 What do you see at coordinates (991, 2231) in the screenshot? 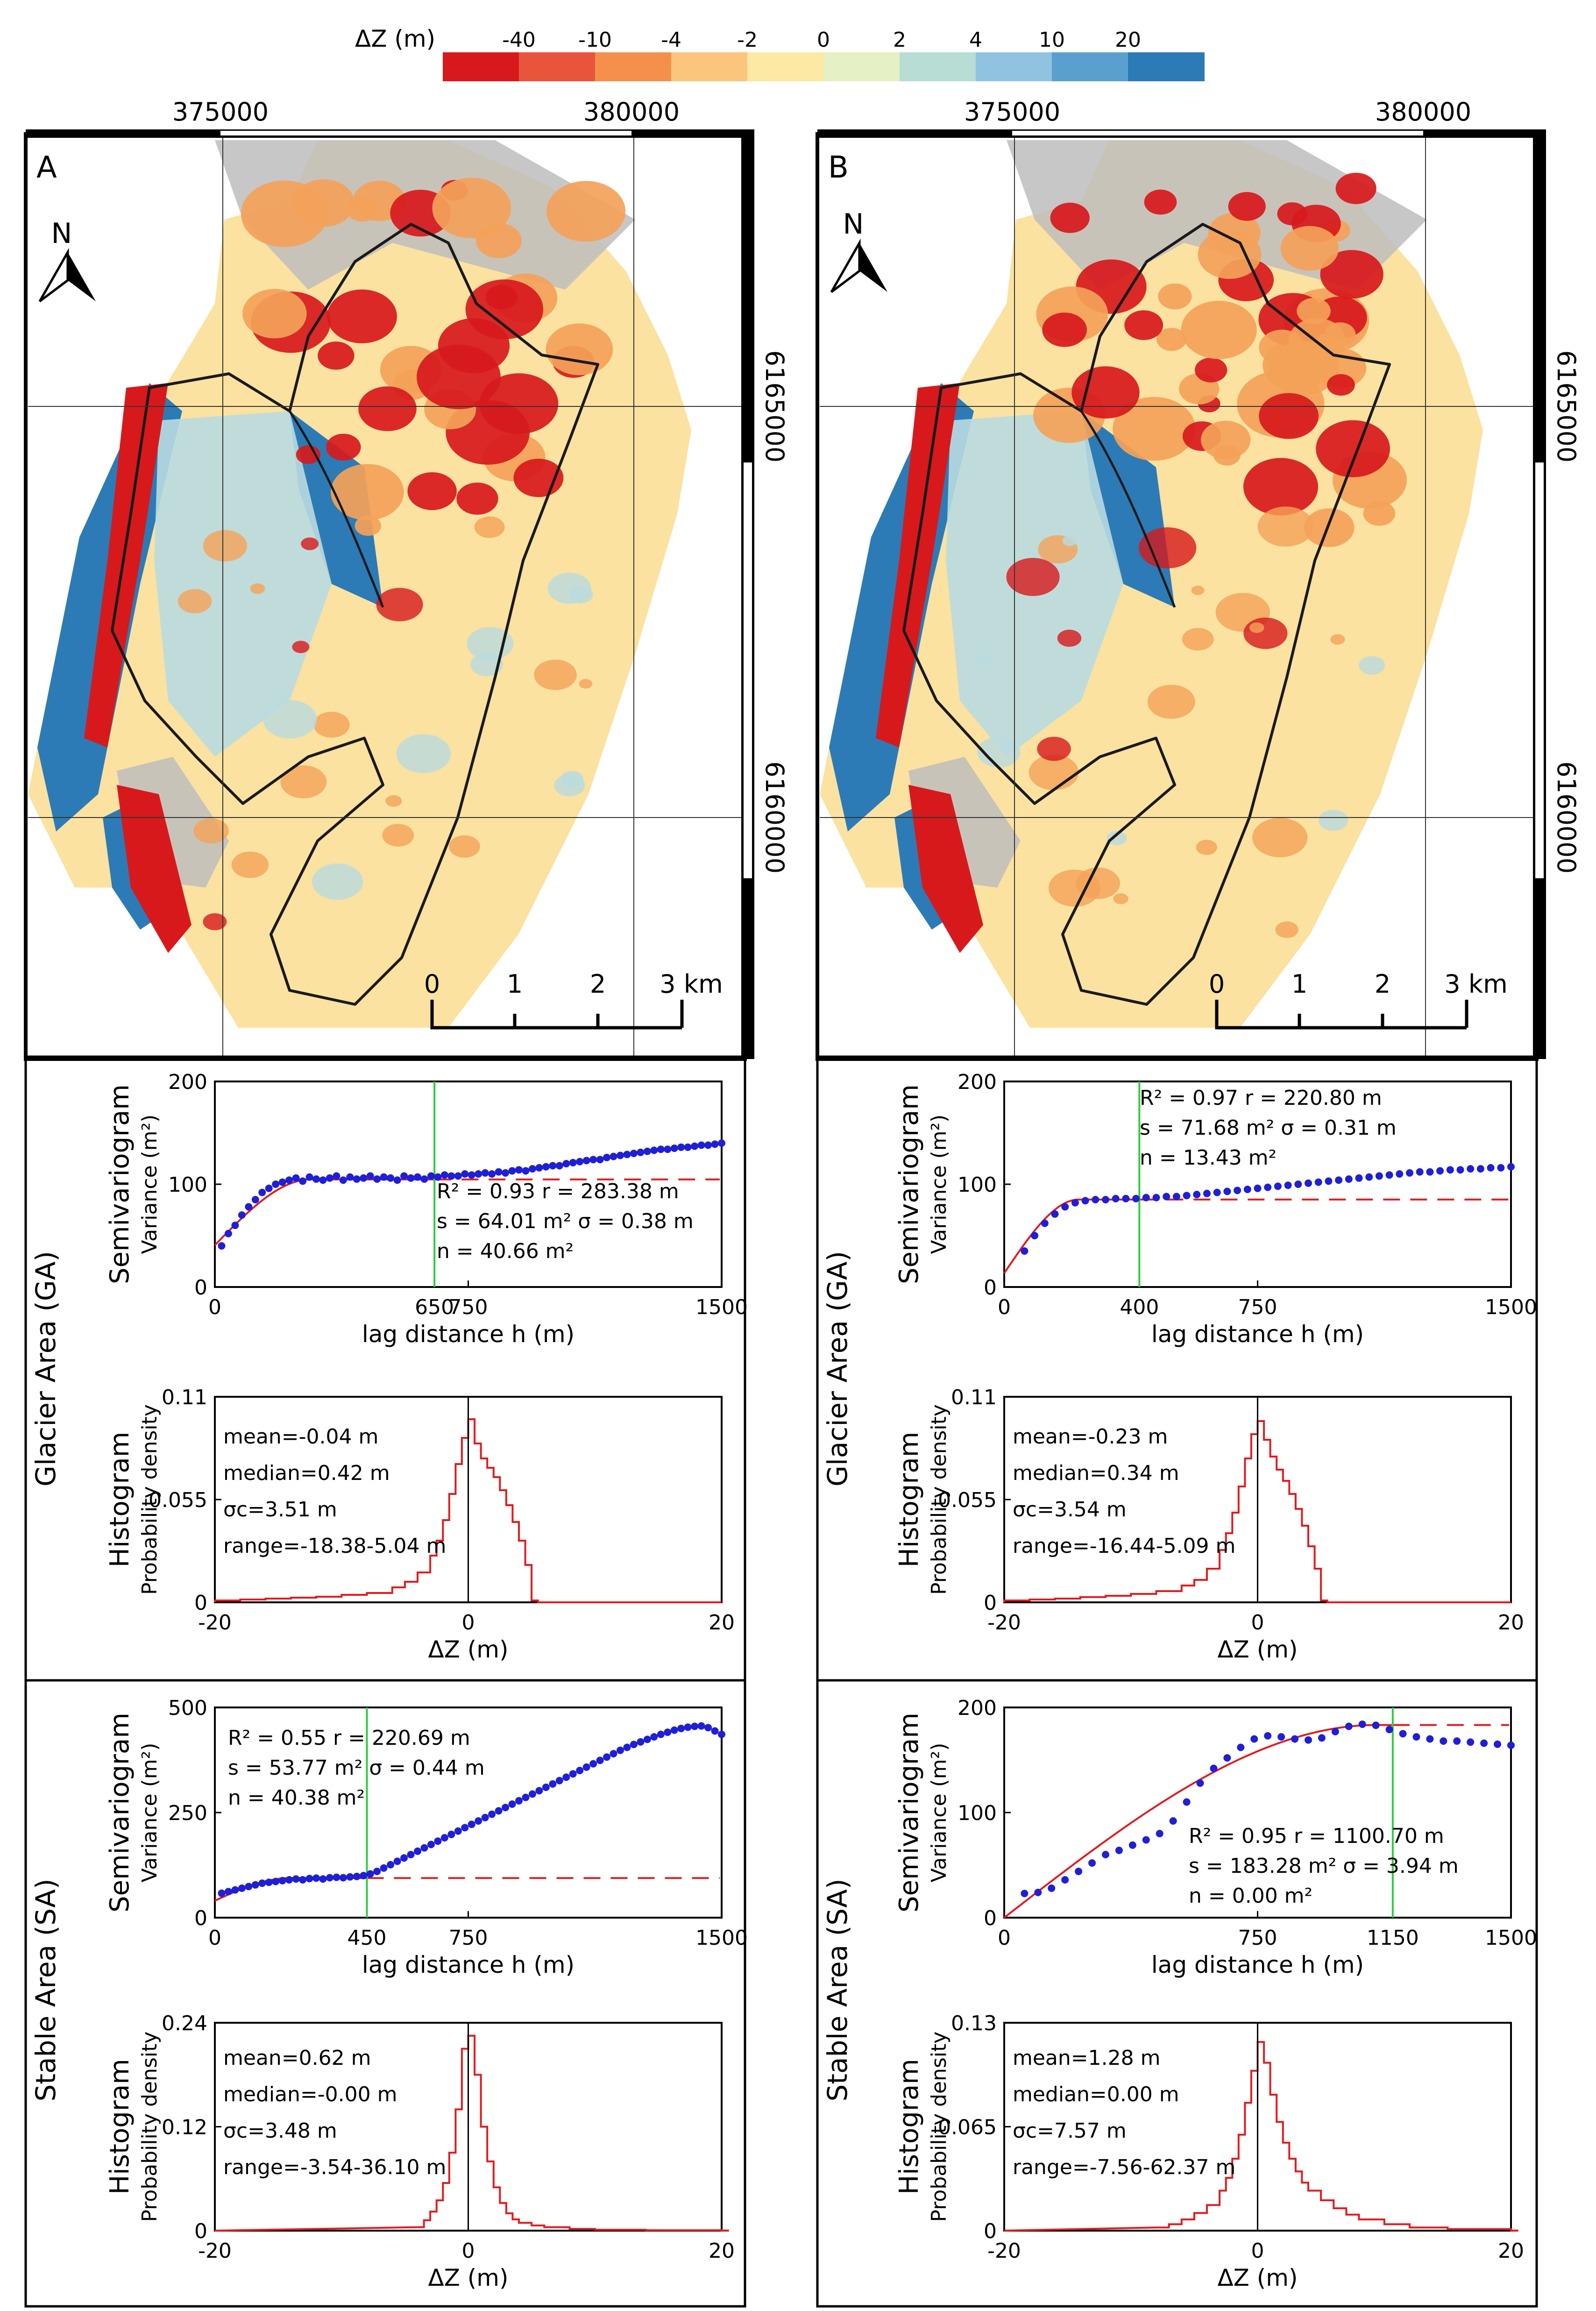
I see `b-sa-hist-y-tick-label: 0` at bounding box center [991, 2231].